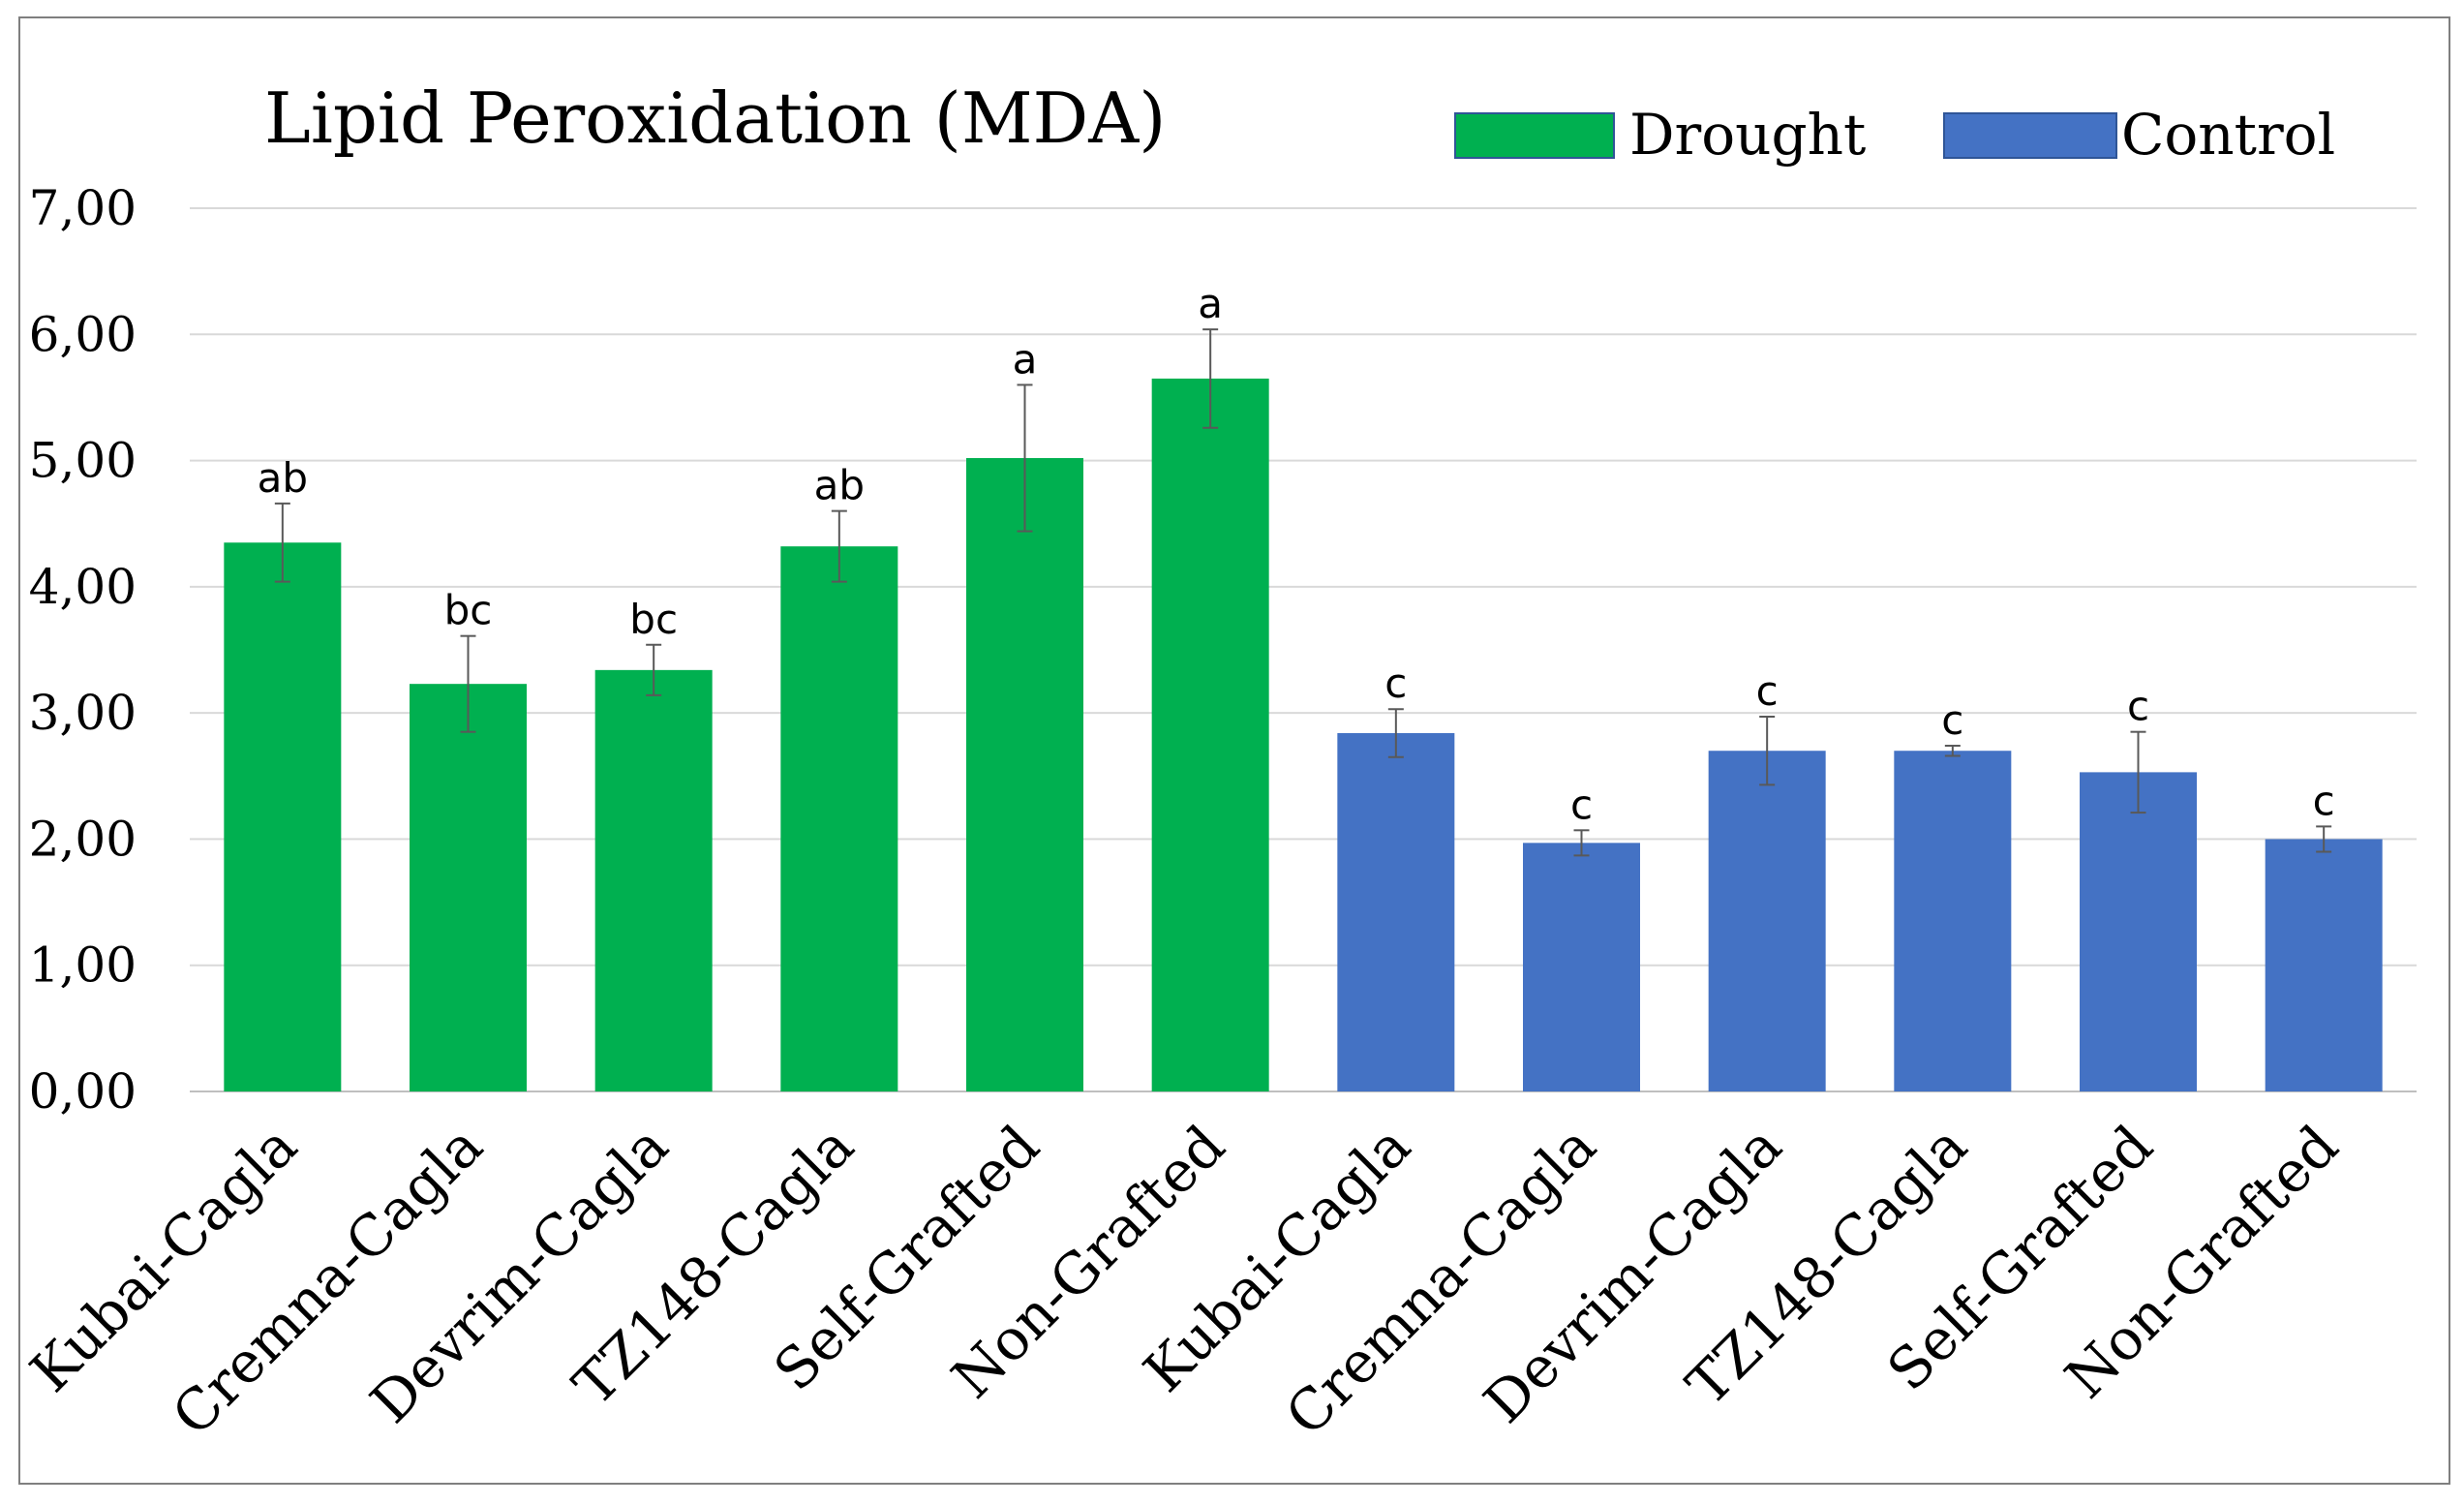  Describe the element at coordinates (1535, 135) in the screenshot. I see `legend-swatch-drought` at that location.